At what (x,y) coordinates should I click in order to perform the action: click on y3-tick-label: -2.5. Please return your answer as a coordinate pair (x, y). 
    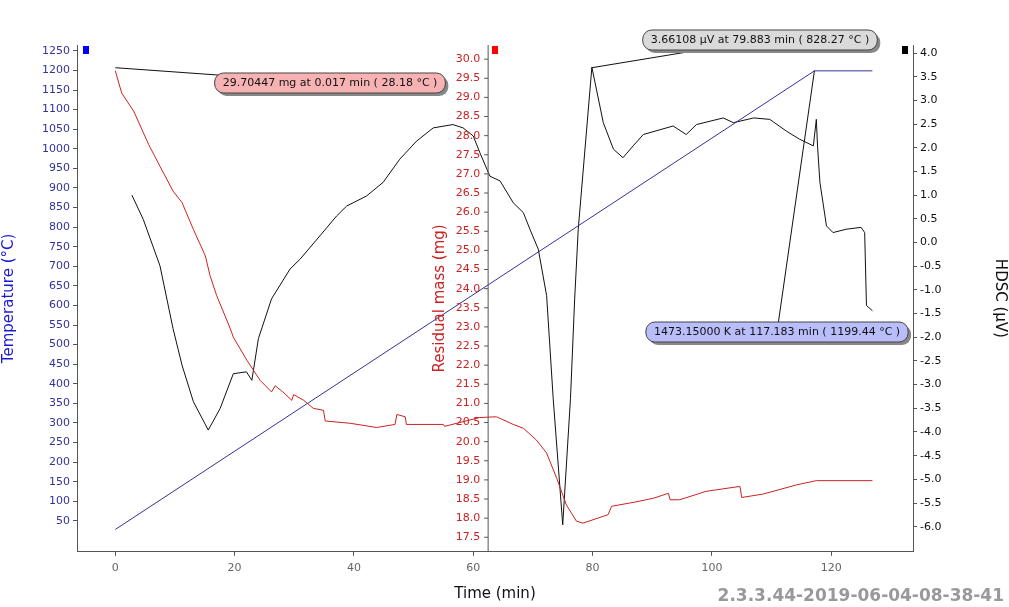
    Looking at the image, I should click on (931, 360).